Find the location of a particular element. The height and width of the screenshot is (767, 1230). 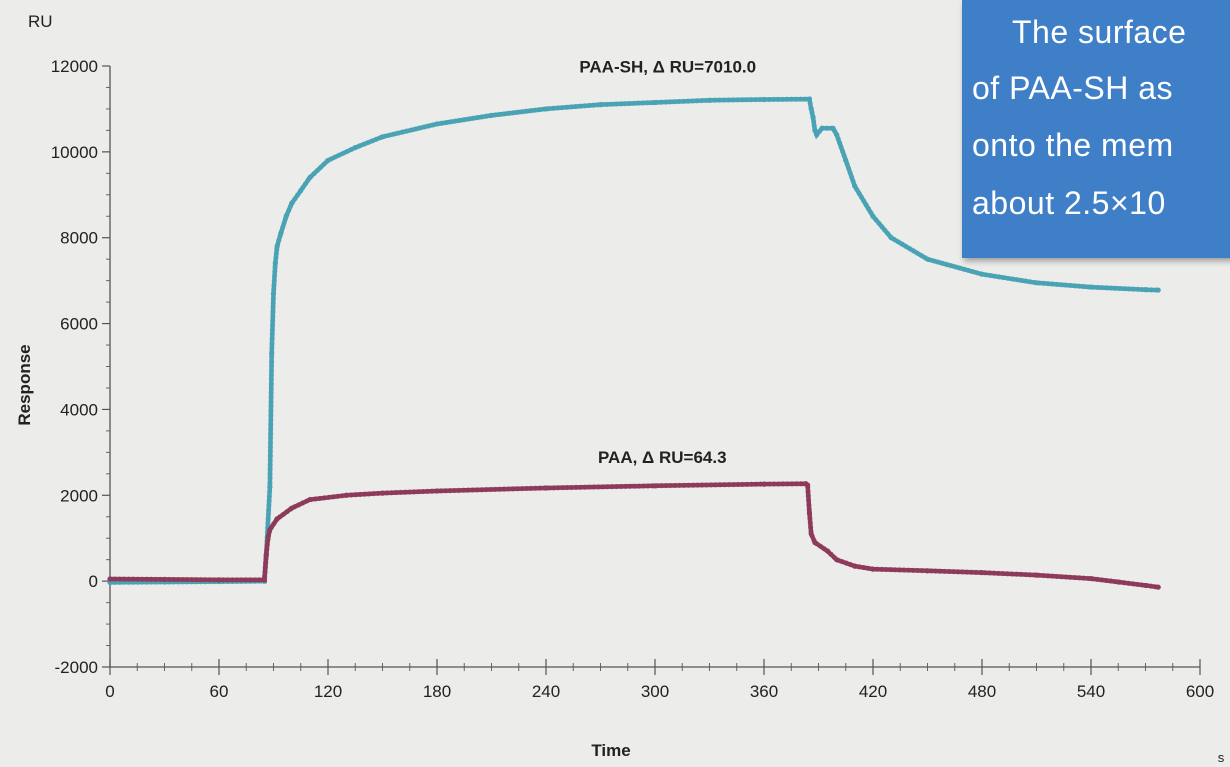

x-tick-label: 600 is located at coordinates (1200, 691).